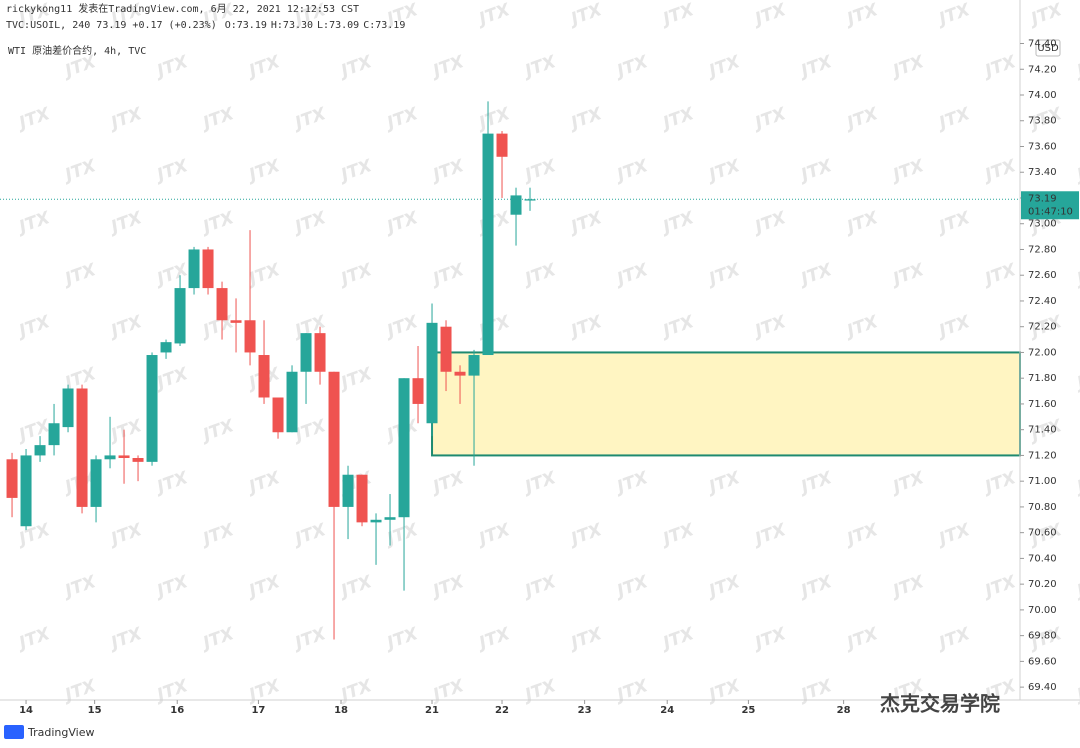  Describe the element at coordinates (844, 710) in the screenshot. I see `x-tick-label: 28` at that location.